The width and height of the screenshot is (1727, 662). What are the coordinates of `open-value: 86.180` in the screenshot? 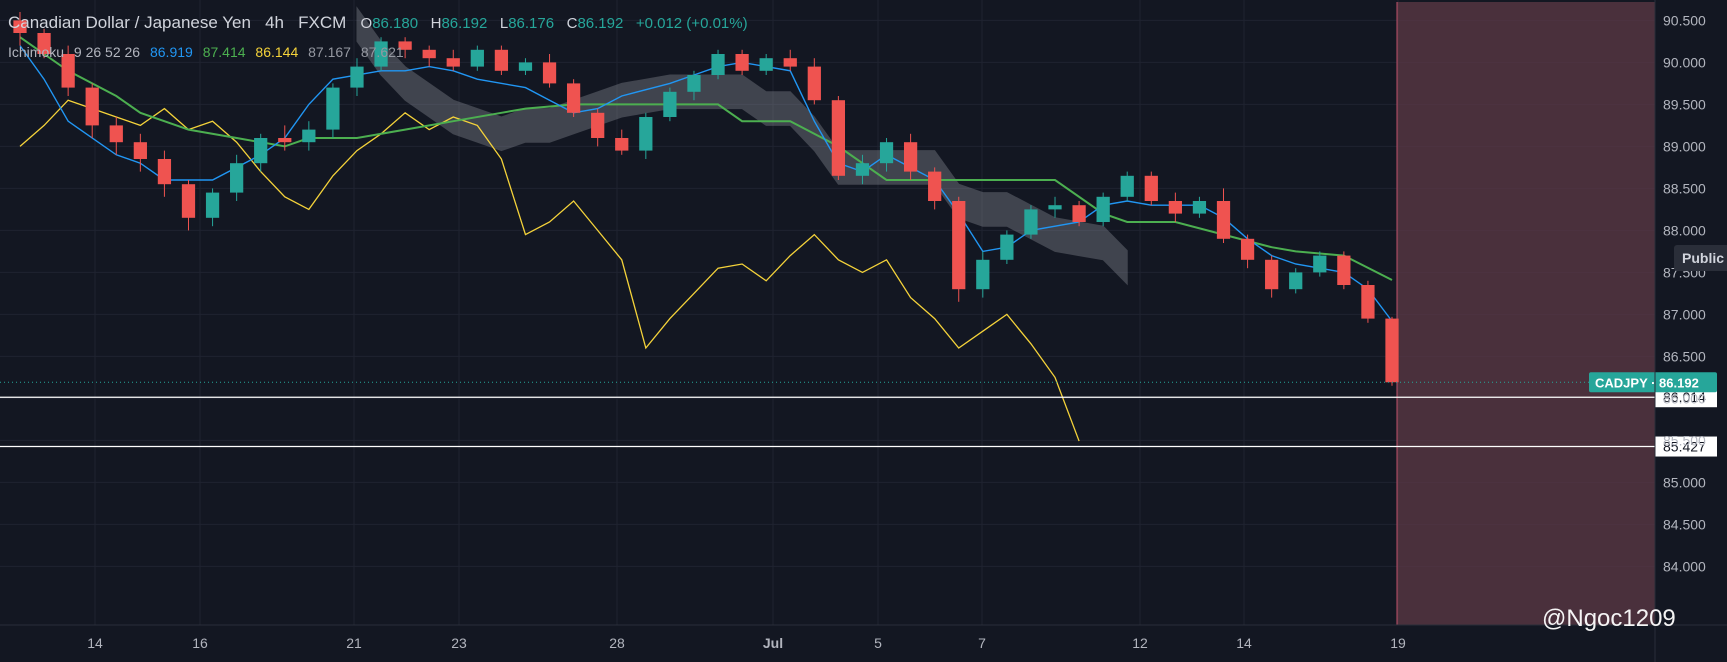 It's located at (395, 23).